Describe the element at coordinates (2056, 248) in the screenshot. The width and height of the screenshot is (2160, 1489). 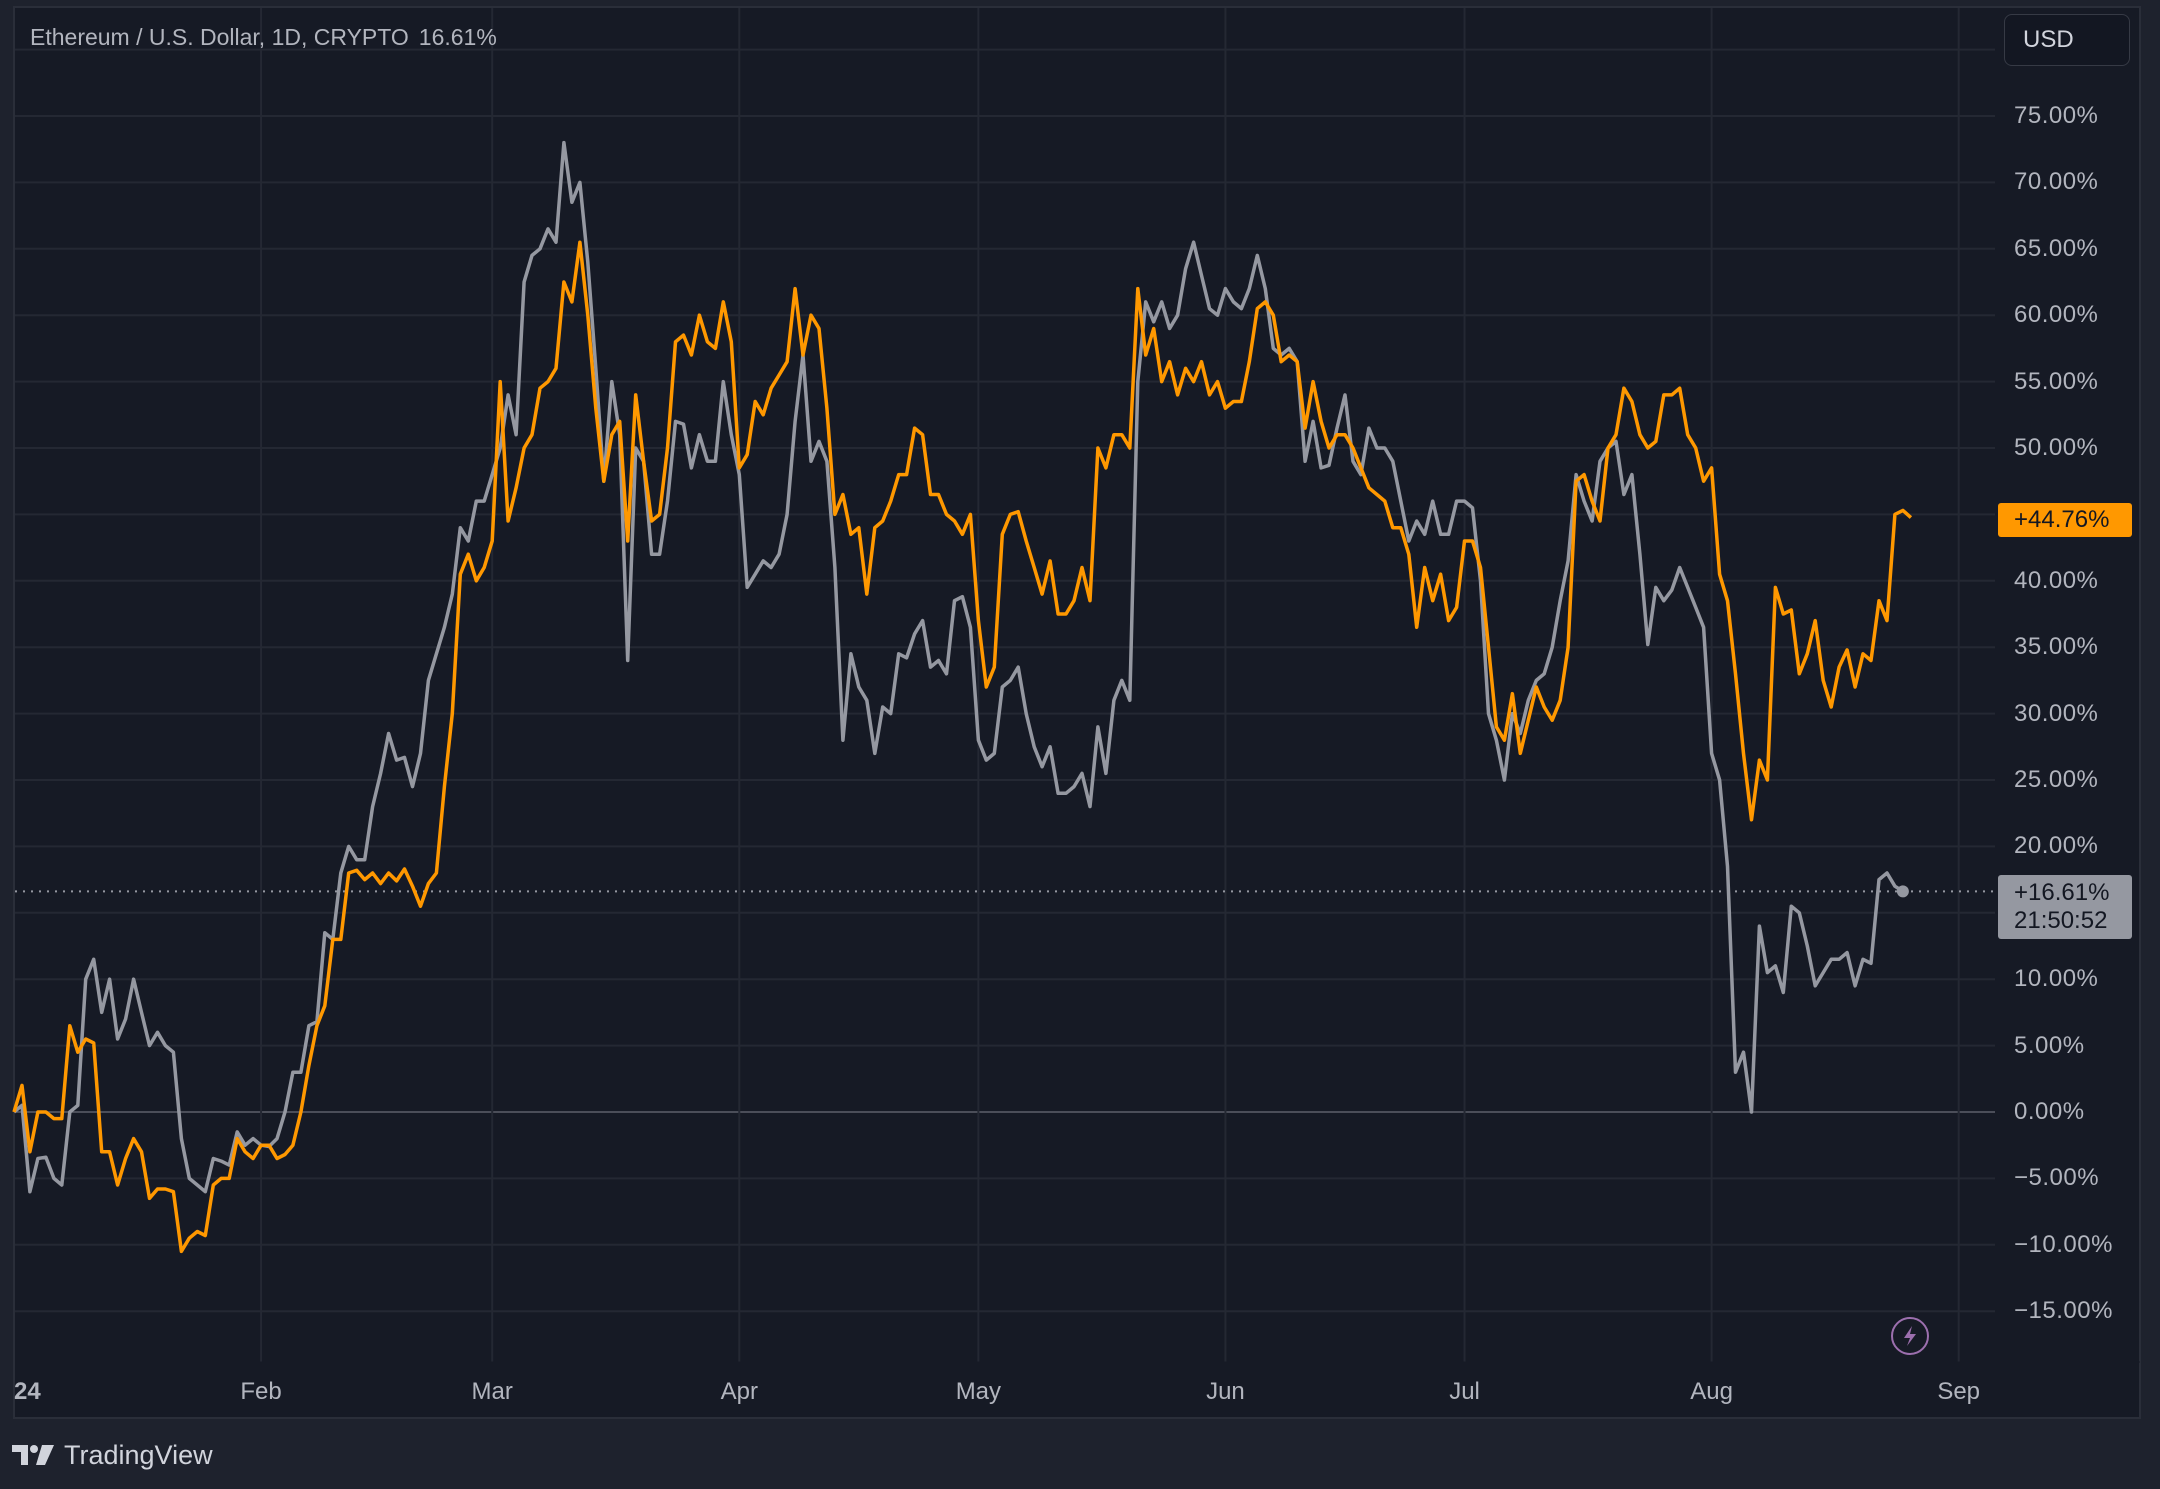
I see `price-tick-label: 65.00%` at that location.